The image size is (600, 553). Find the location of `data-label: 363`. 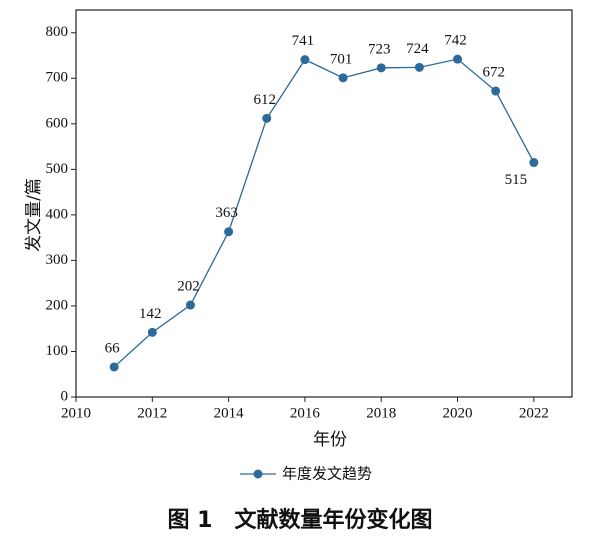

data-label: 363 is located at coordinates (226, 213).